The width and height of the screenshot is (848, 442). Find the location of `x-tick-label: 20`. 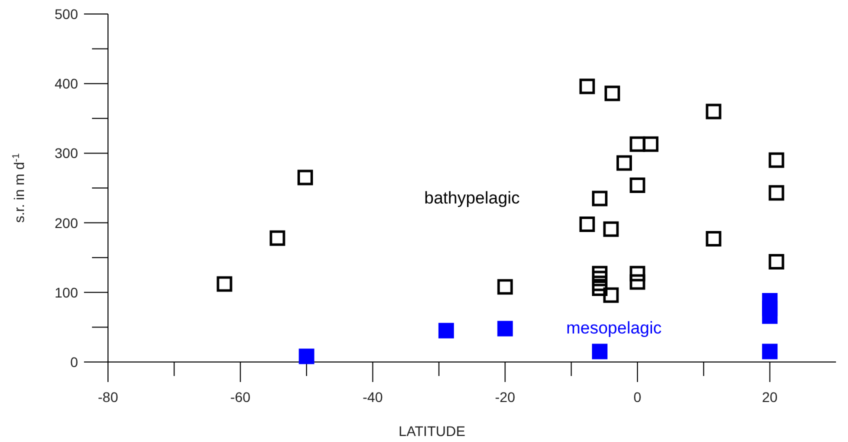

x-tick-label: 20 is located at coordinates (770, 397).